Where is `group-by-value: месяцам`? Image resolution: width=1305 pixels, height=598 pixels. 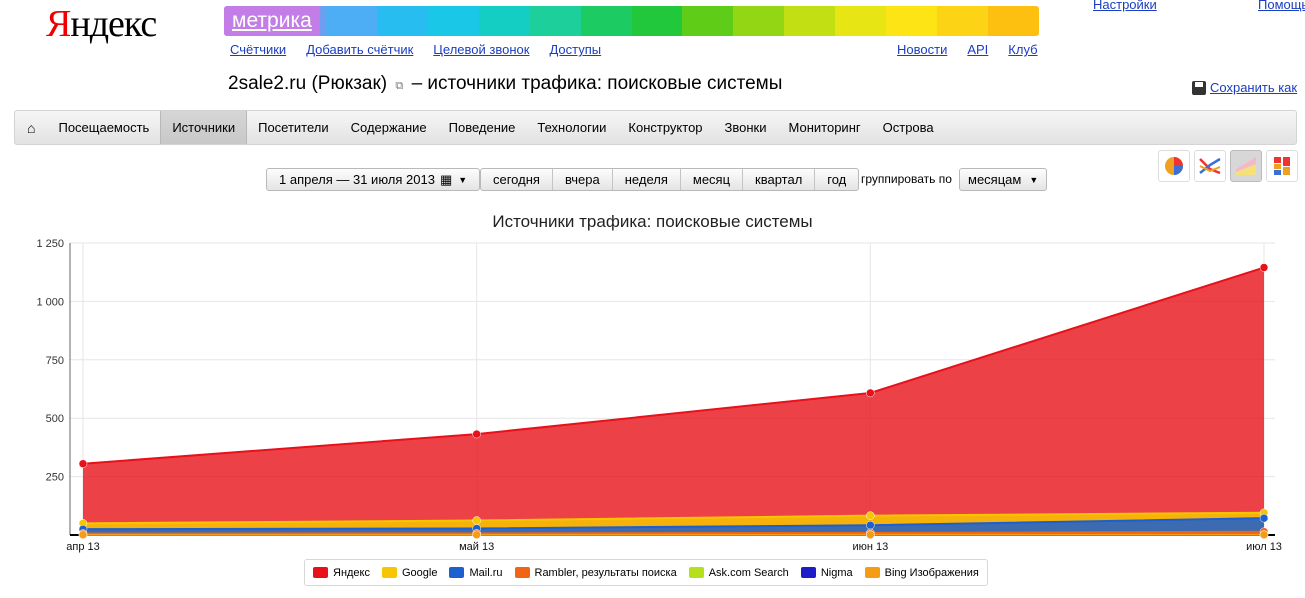
group-by-value: месяцам is located at coordinates (995, 179).